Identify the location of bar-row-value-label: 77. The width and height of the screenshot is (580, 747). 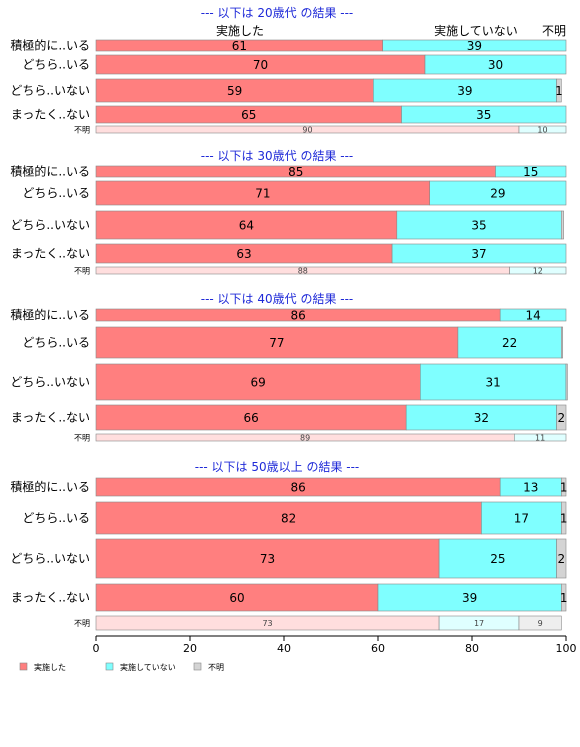
(276, 343).